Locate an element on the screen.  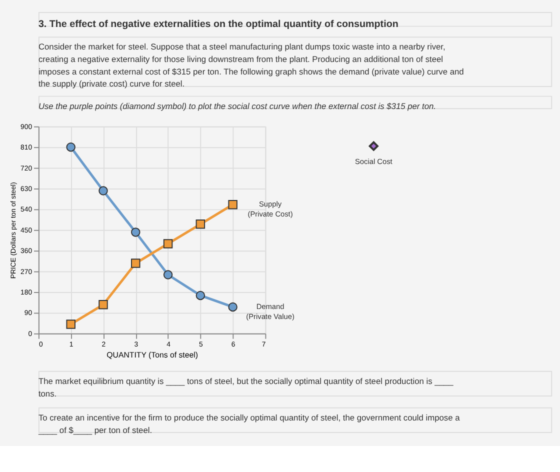
text: Use the purple points (diamond symbol) to plot the social cost curve when the external cost is $315 per ton. is located at coordinates (237, 105).